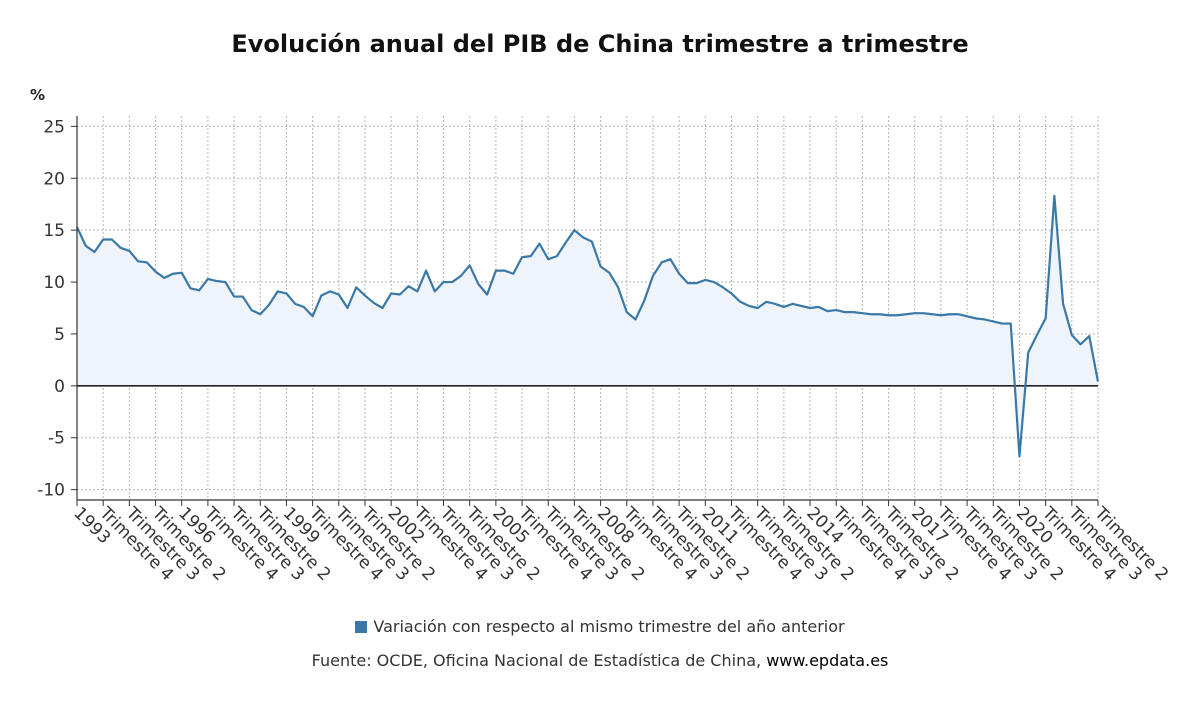  What do you see at coordinates (56, 439) in the screenshot?
I see `y-tick-label: -5` at bounding box center [56, 439].